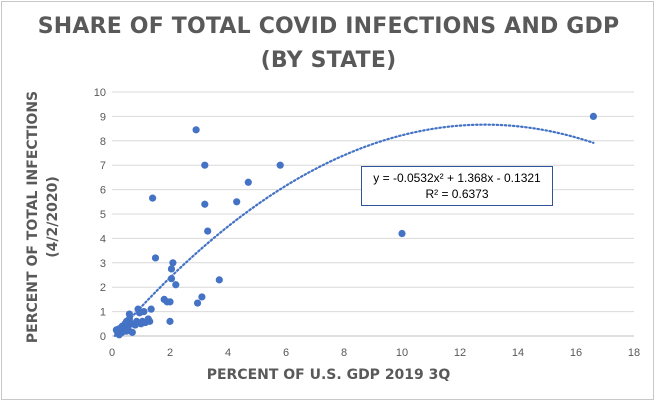  What do you see at coordinates (374, 353) in the screenshot?
I see `x-tick-labels: 0 2 4 6 8 10 12 14 16 18` at bounding box center [374, 353].